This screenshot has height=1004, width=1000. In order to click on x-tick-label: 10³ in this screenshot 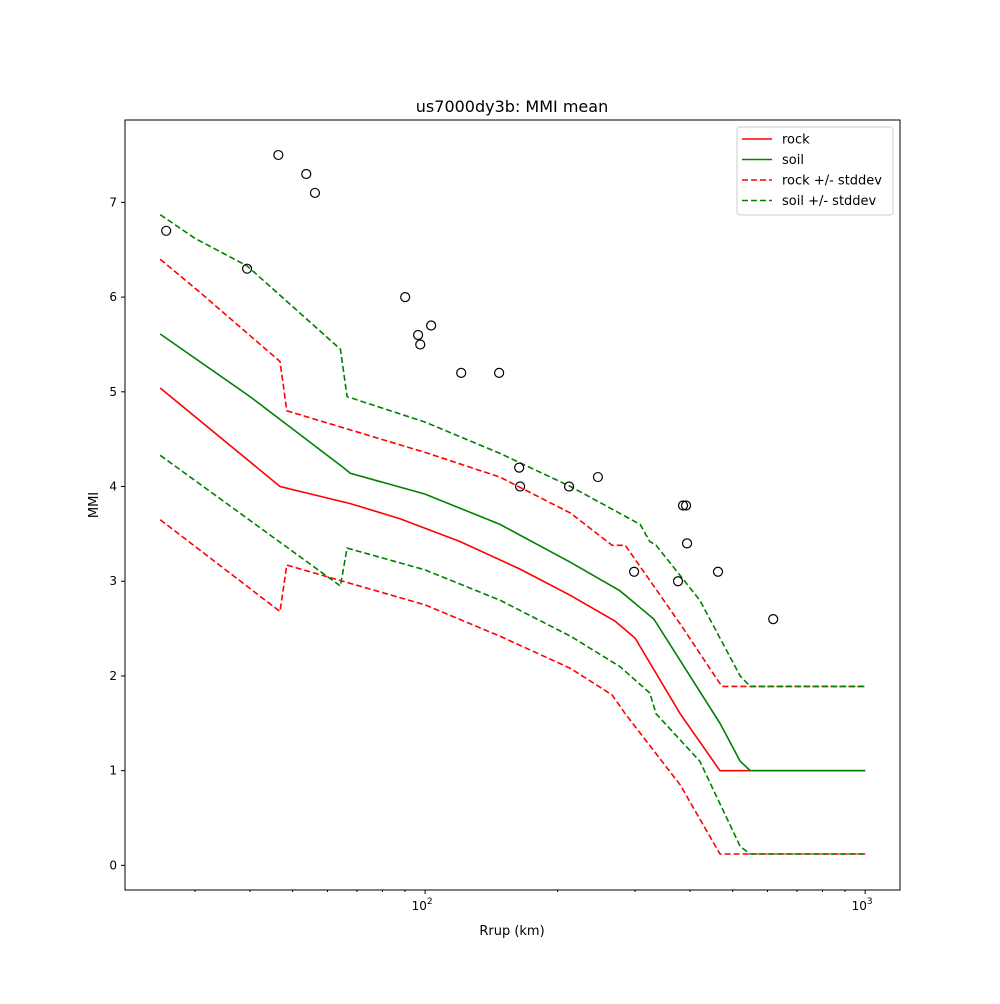, I will do `click(862, 905)`.